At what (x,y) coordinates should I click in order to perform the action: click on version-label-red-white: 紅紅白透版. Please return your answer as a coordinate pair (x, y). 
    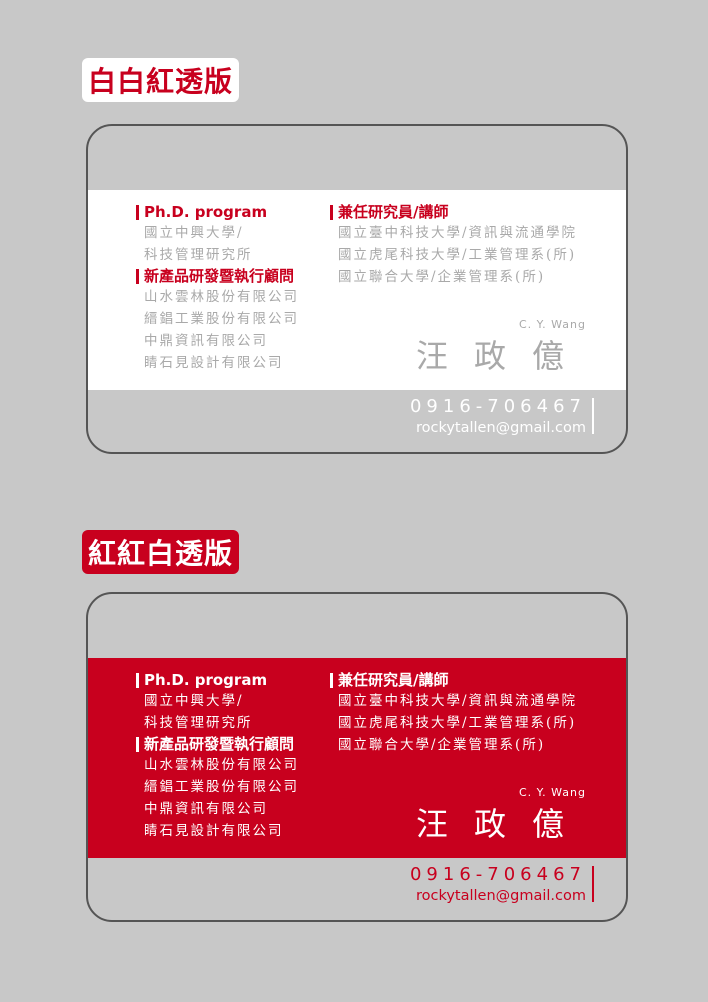
    Looking at the image, I should click on (161, 552).